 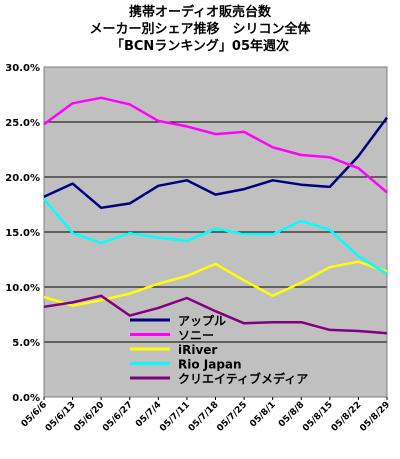 What do you see at coordinates (202, 320) in the screenshot?
I see `legend-label: アップル` at bounding box center [202, 320].